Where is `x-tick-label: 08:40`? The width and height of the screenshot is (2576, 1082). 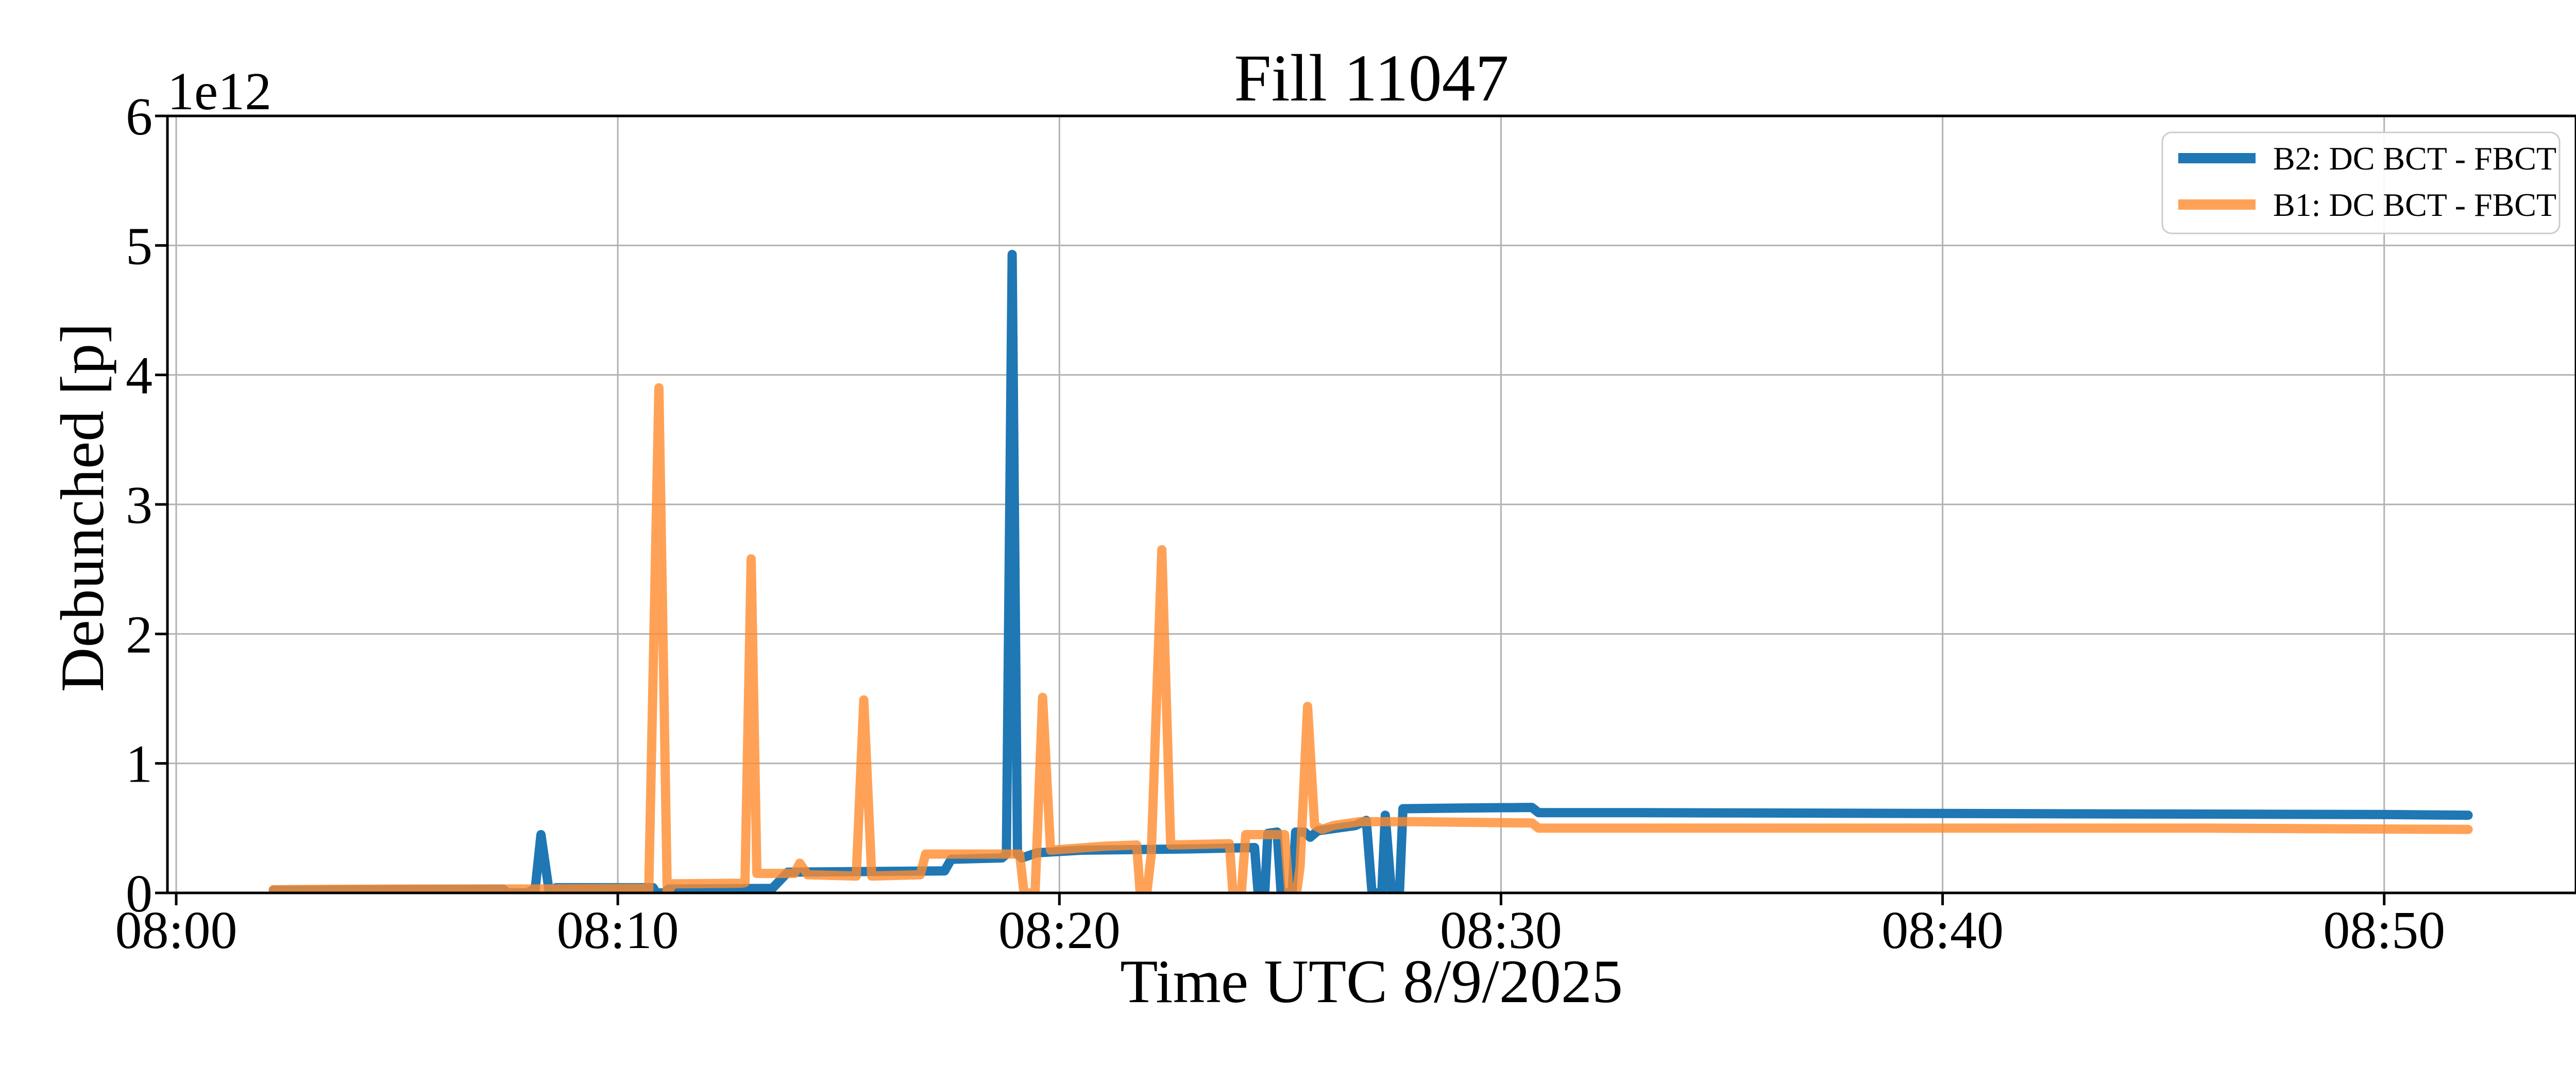
x-tick-label: 08:40 is located at coordinates (1943, 931).